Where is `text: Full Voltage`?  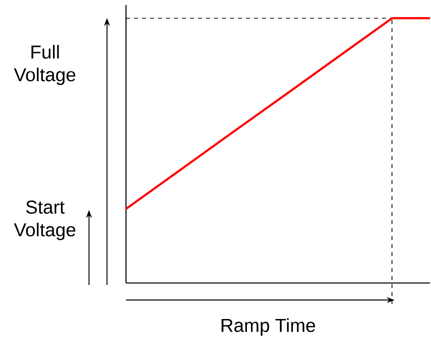
text: Full Voltage is located at coordinates (45, 65).